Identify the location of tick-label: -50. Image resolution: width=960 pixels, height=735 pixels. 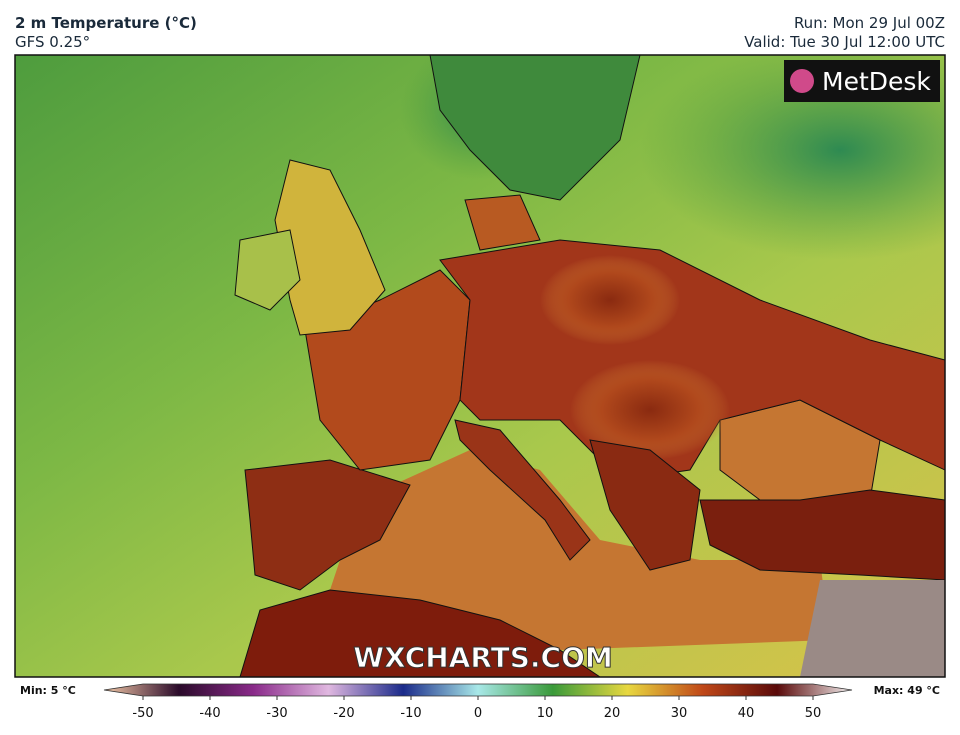
(142, 713).